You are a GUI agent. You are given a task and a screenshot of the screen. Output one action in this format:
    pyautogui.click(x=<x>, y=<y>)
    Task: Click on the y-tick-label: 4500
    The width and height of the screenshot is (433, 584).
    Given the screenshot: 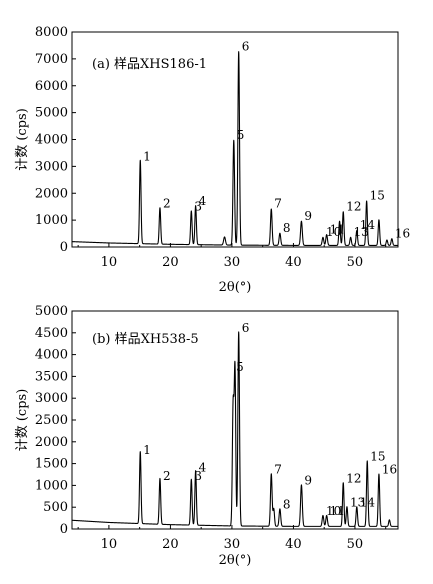 What is the action you would take?
    pyautogui.click(x=51, y=333)
    